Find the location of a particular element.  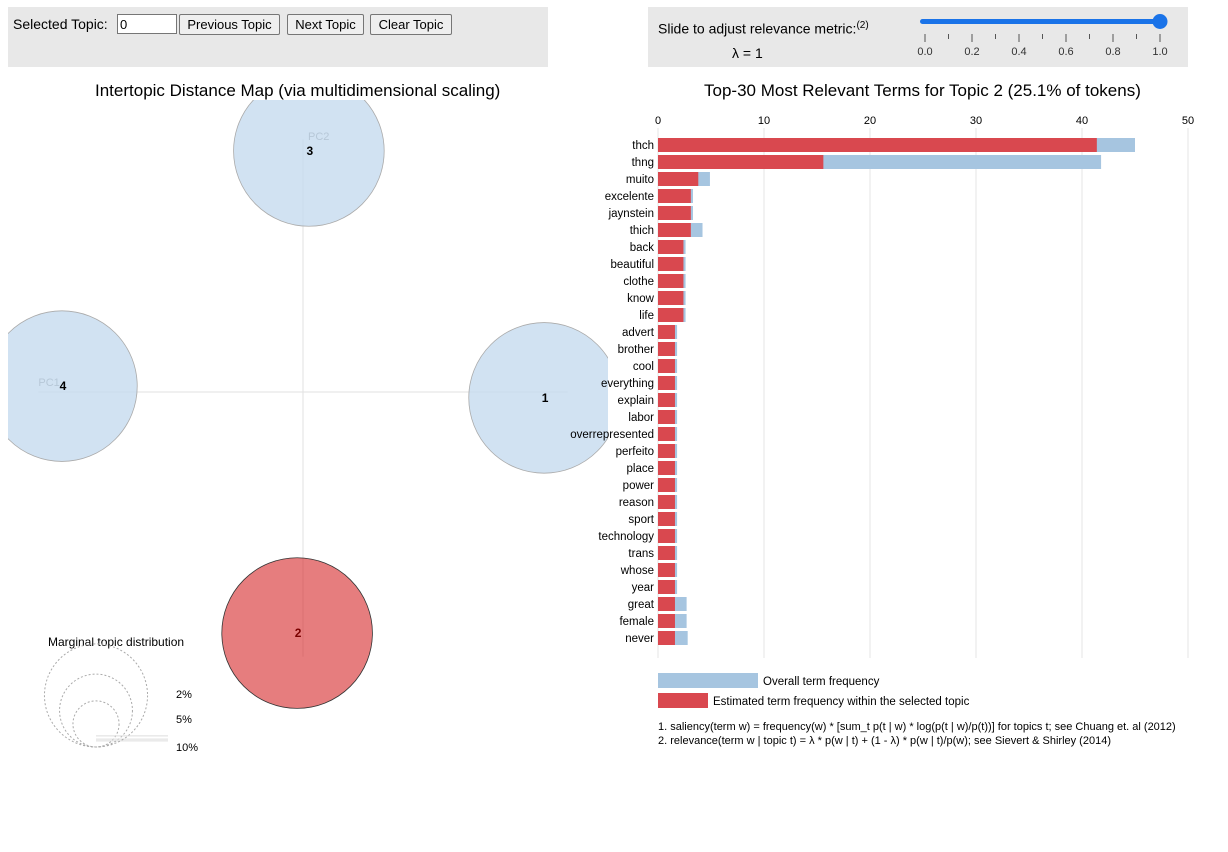

term-label-perfeito: perfeito is located at coordinates (635, 452).